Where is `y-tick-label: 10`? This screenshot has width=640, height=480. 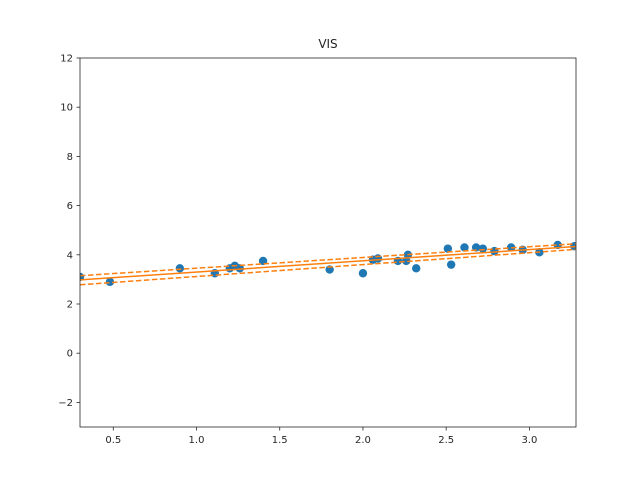 y-tick-label: 10 is located at coordinates (66, 108).